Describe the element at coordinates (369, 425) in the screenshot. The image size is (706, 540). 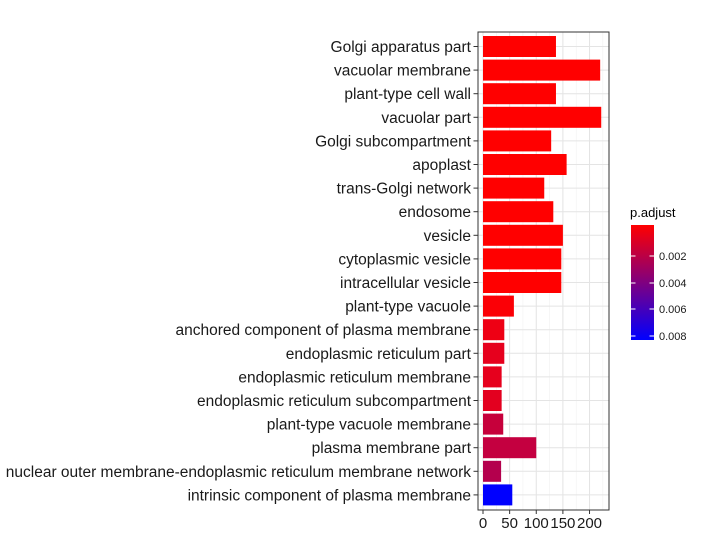
I see `category-label: plant-type vacuole membrane` at that location.